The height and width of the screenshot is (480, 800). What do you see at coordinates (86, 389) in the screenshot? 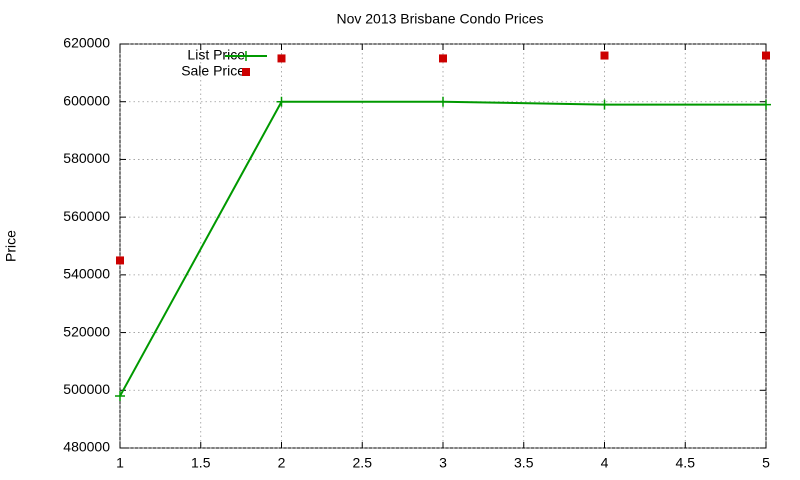
I see `y-tick-label: 500000` at bounding box center [86, 389].